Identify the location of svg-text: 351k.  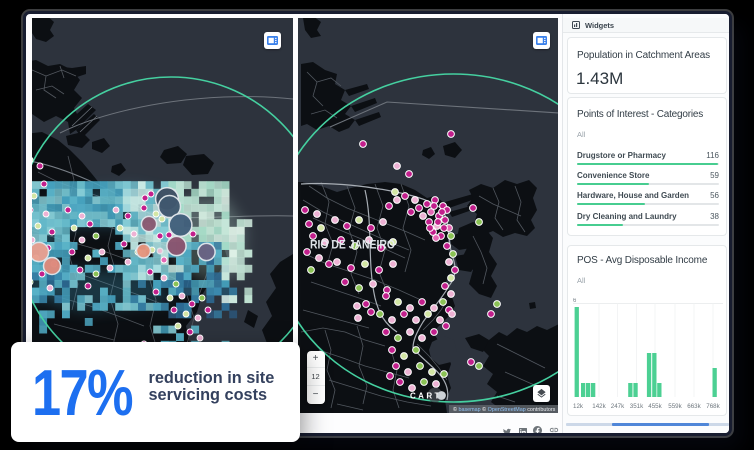
(637, 406).